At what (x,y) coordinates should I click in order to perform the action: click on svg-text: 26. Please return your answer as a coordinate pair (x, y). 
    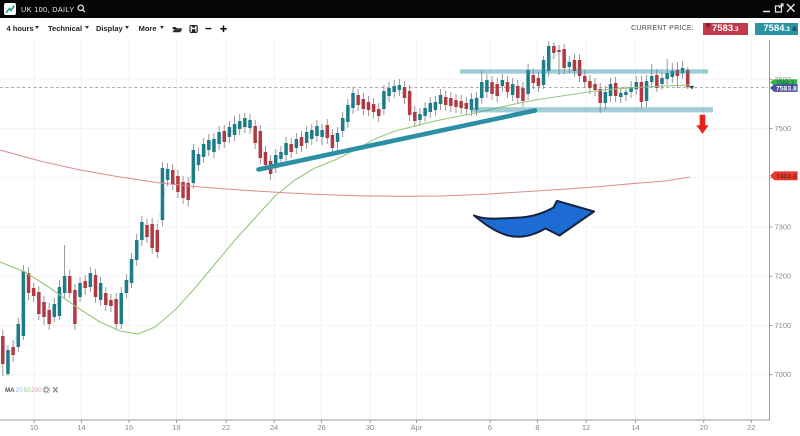
    Looking at the image, I should click on (321, 427).